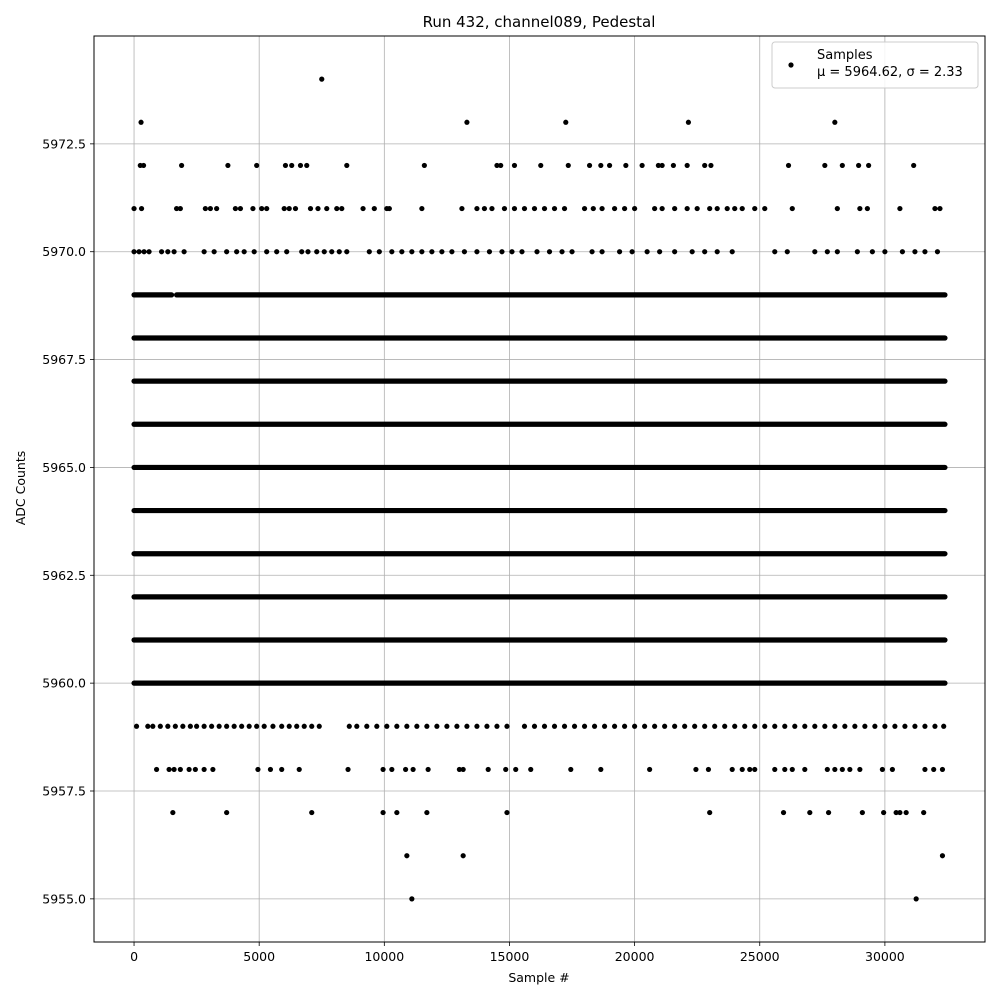 Image resolution: width=1000 pixels, height=1000 pixels. What do you see at coordinates (259, 956) in the screenshot?
I see `x-tick-label: 5000` at bounding box center [259, 956].